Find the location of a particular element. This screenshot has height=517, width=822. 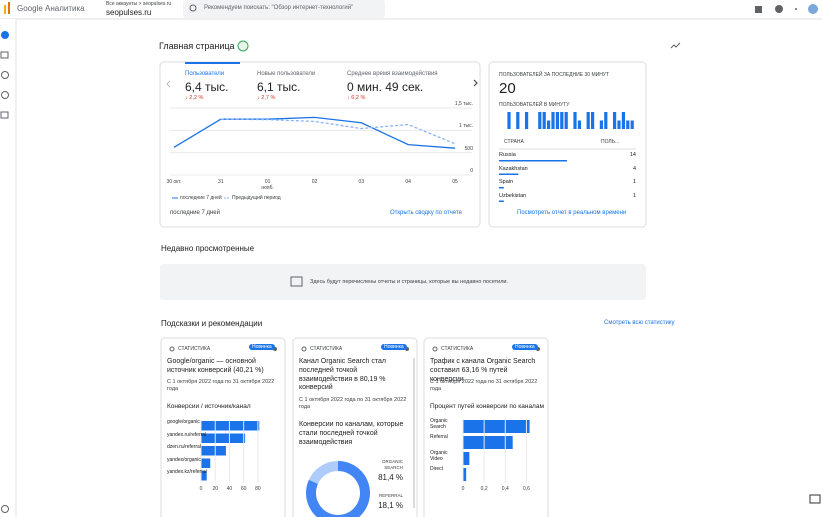

nav-configure is located at coordinates (4, 115).